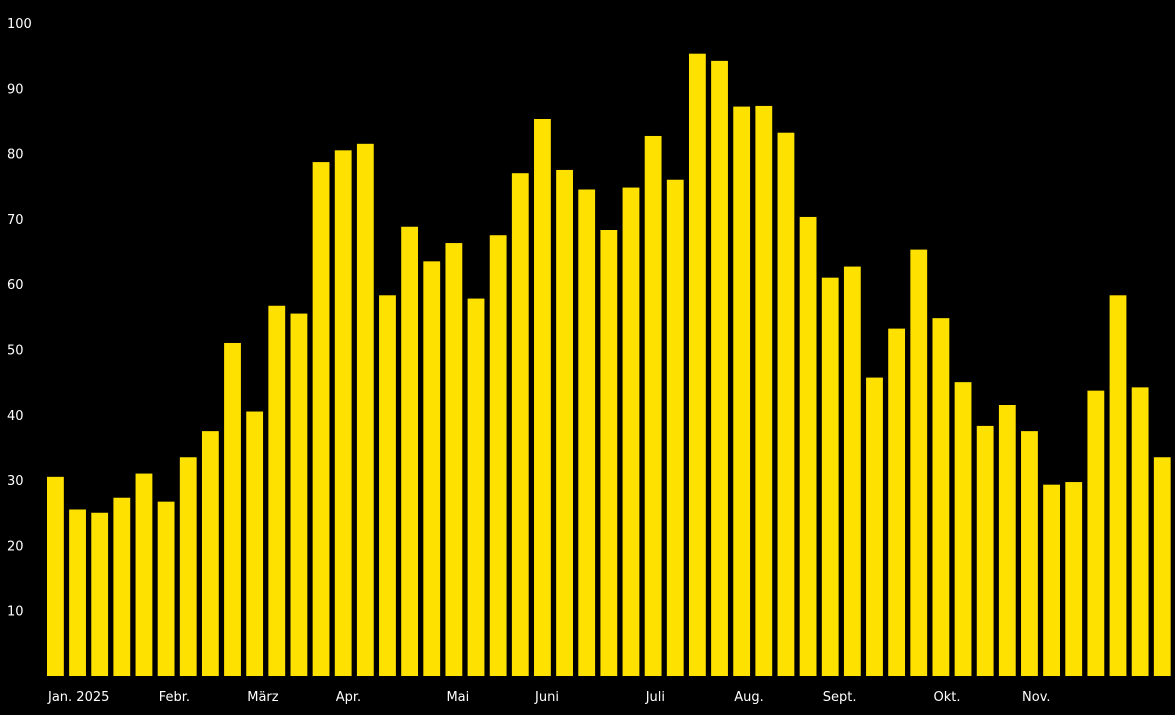  I want to click on y-tick-label: 100, so click(19, 24).